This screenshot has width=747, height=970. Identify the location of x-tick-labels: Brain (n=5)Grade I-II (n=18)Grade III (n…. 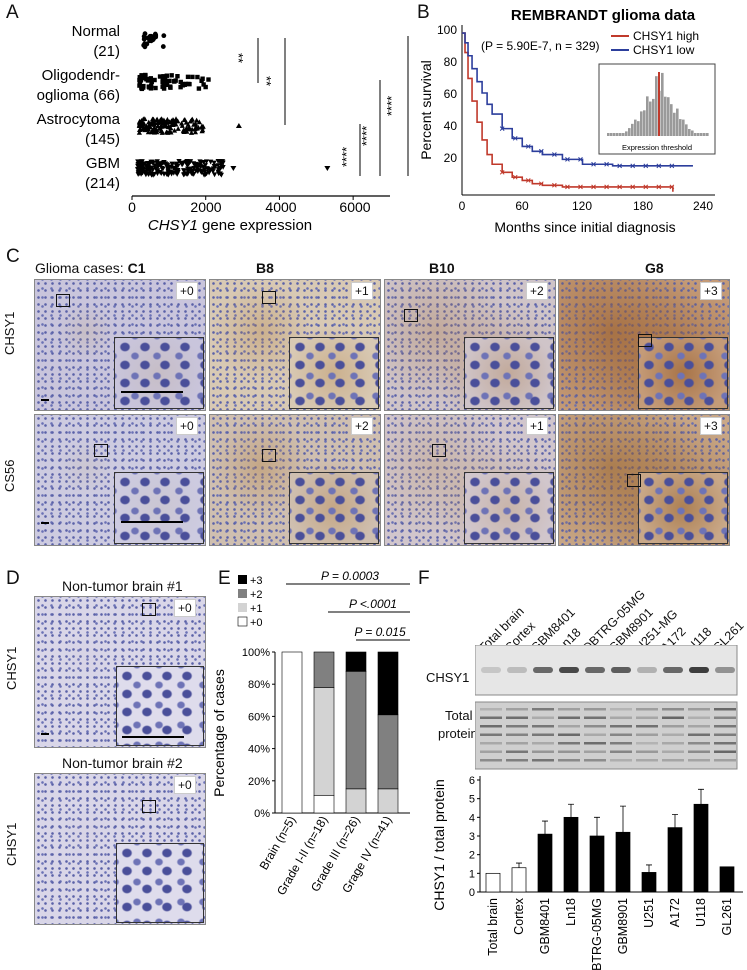
(326, 856).